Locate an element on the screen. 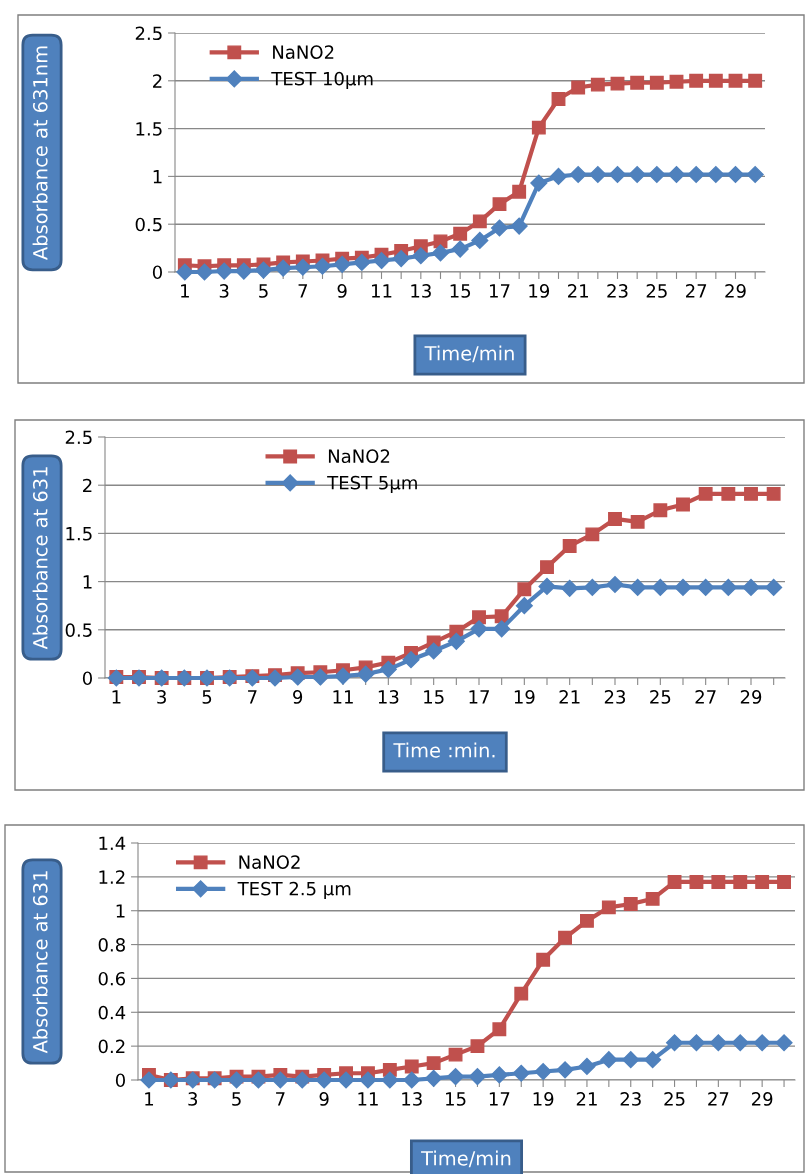 The image size is (806, 1174). y-tick-label: 1.4 is located at coordinates (112, 843).